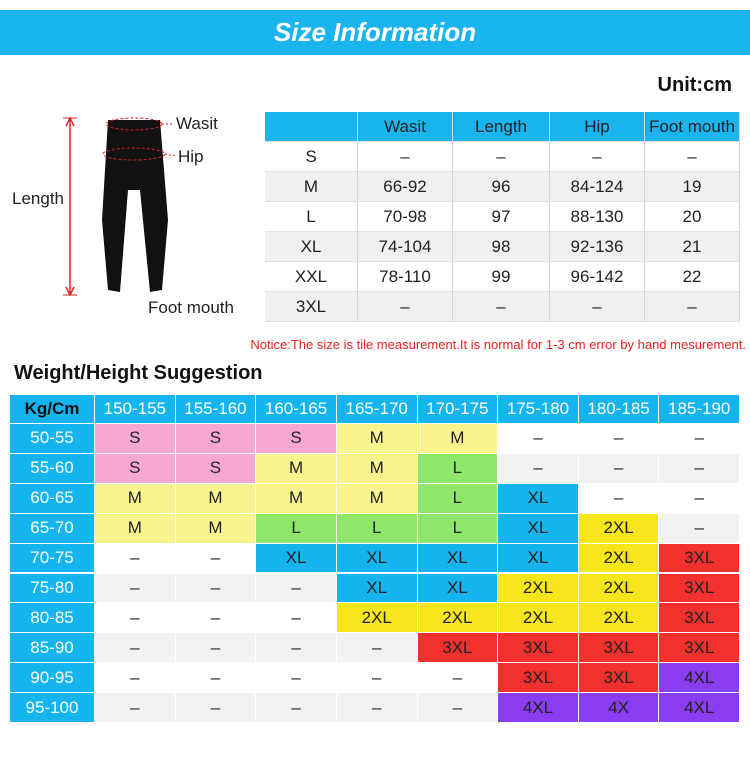  Describe the element at coordinates (191, 307) in the screenshot. I see `foot-label: Foot mouth` at that location.